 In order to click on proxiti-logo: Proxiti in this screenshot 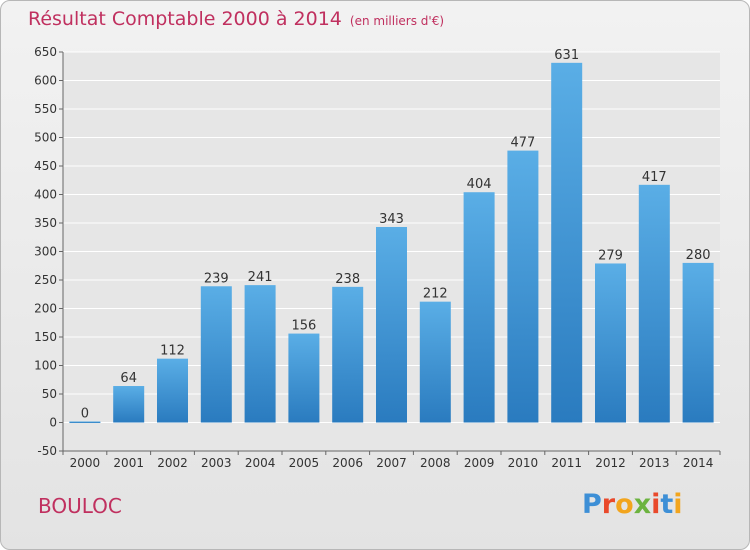, I will do `click(632, 504)`.